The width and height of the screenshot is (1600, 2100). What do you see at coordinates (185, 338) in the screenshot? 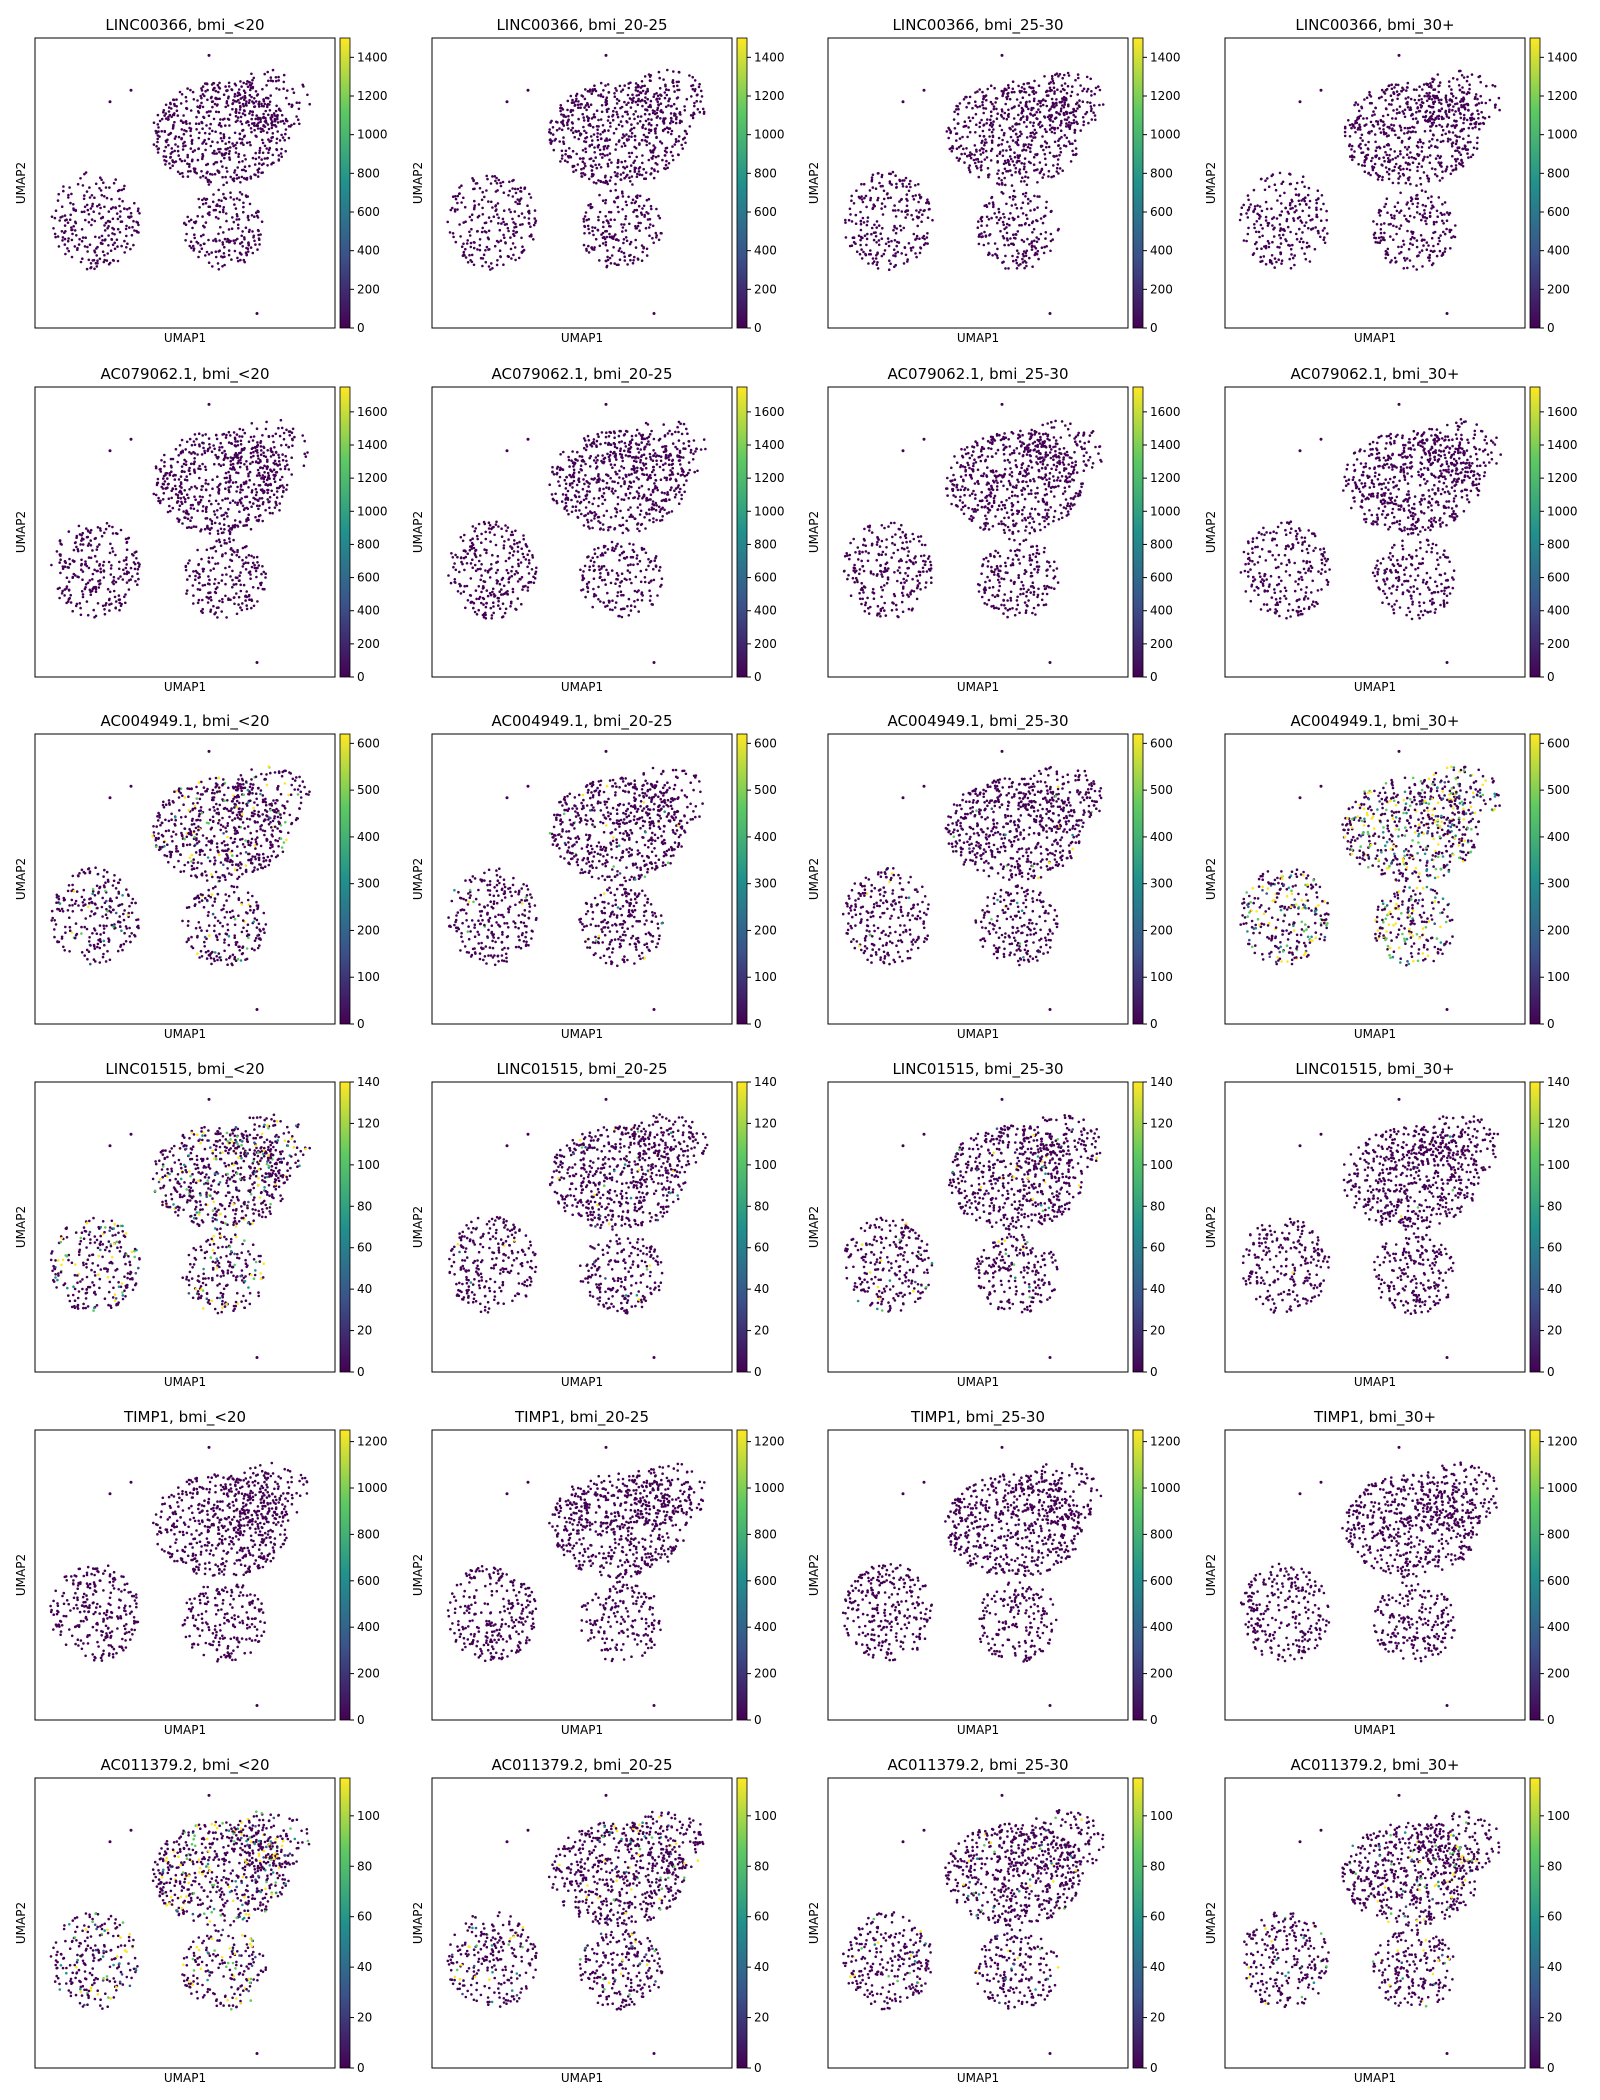
I see `x-axis-label: UMAP1` at bounding box center [185, 338].